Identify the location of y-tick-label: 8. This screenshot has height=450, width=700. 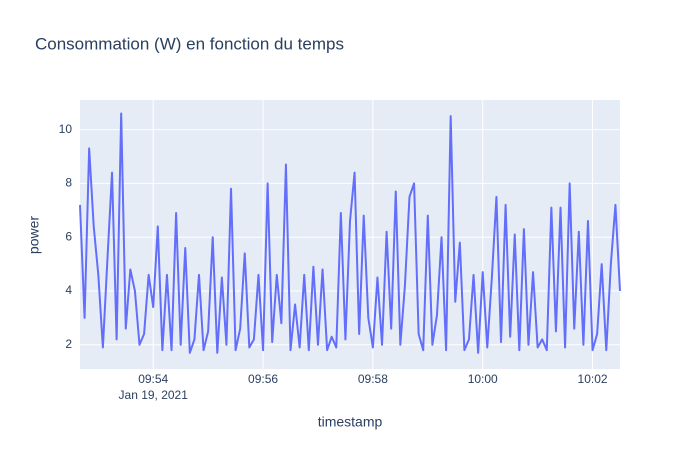
(68, 183).